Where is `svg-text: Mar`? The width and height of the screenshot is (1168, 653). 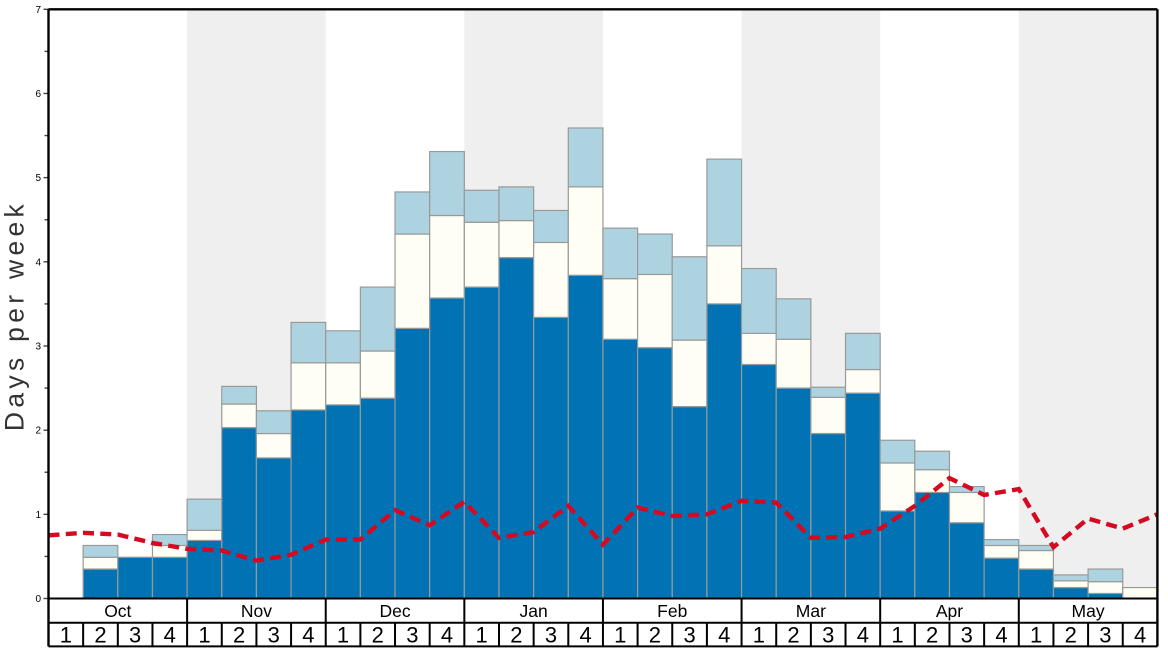 svg-text: Mar is located at coordinates (811, 611).